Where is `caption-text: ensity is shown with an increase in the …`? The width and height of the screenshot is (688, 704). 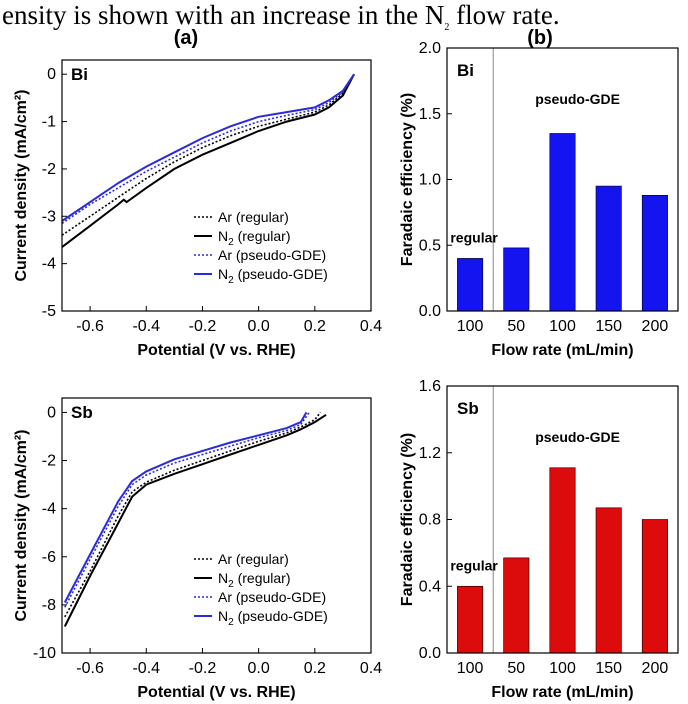 caption-text: ensity is shown with an increase in the … is located at coordinates (281, 16).